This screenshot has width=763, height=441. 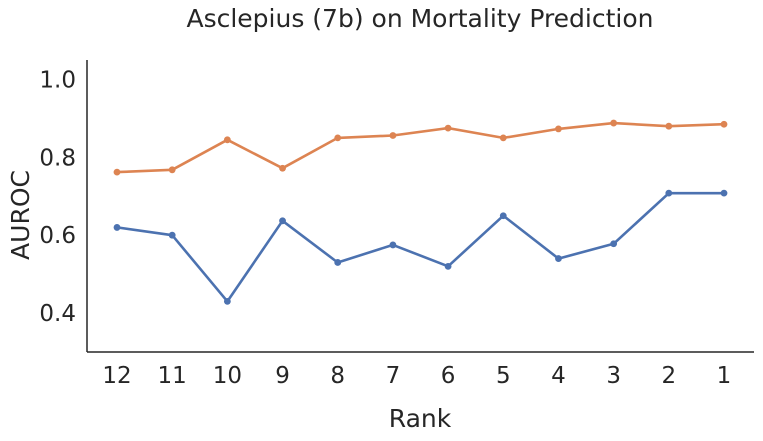 What do you see at coordinates (20, 215) in the screenshot?
I see `y-axis-label: AUROC` at bounding box center [20, 215].